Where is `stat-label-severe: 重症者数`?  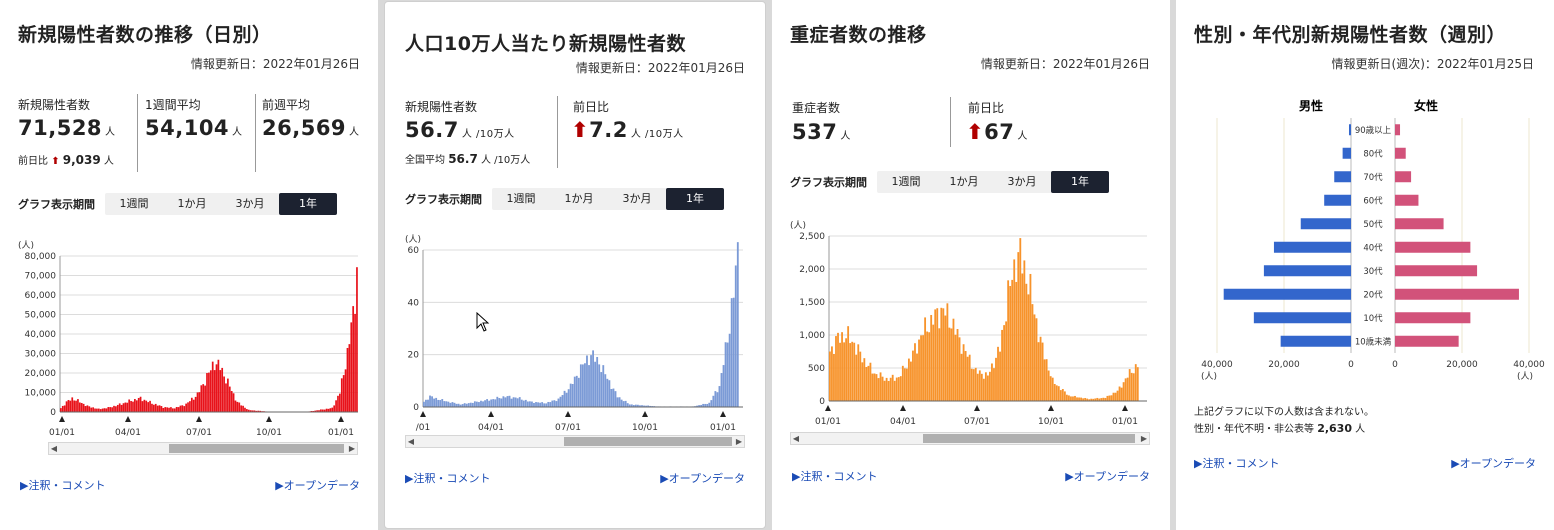 stat-label-severe: 重症者数 is located at coordinates (816, 108).